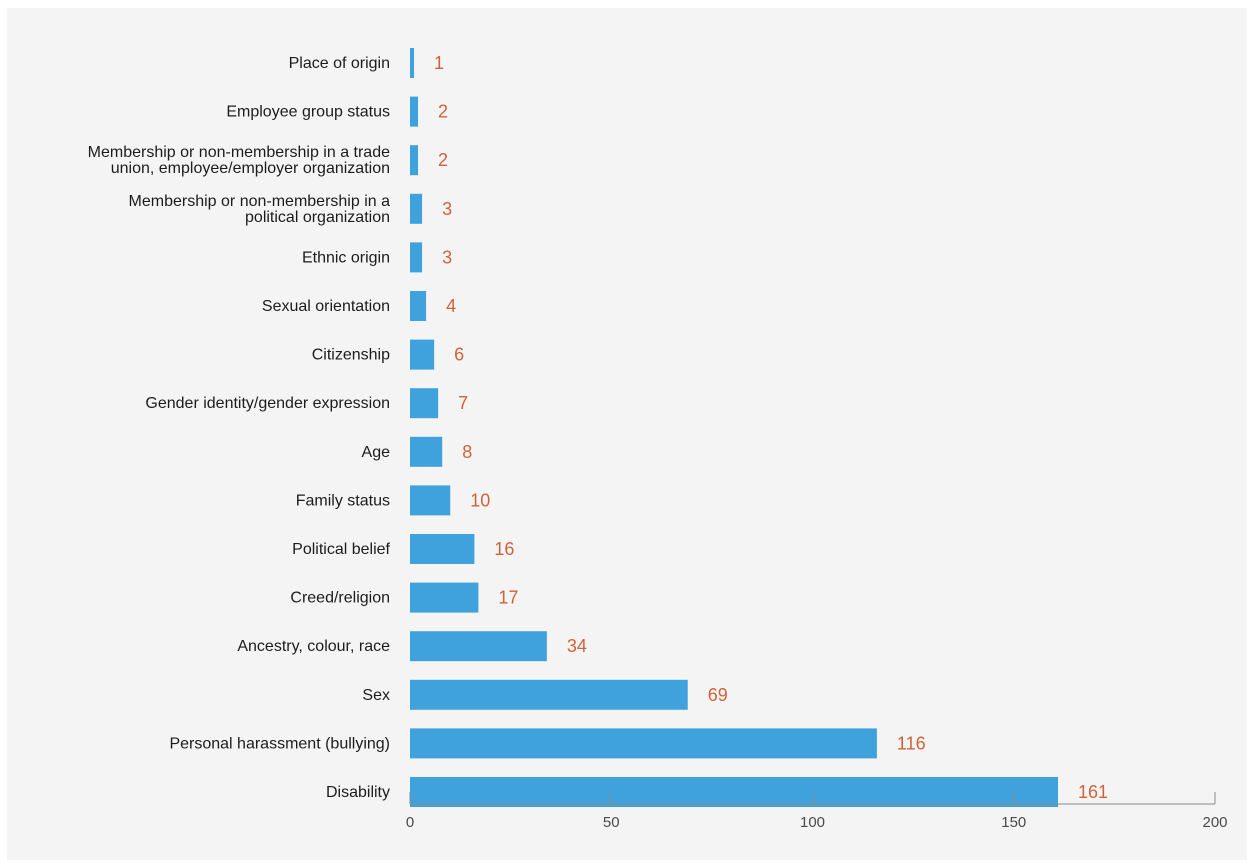 This screenshot has height=867, width=1250. What do you see at coordinates (410, 822) in the screenshot?
I see `x-tick-label: 0` at bounding box center [410, 822].